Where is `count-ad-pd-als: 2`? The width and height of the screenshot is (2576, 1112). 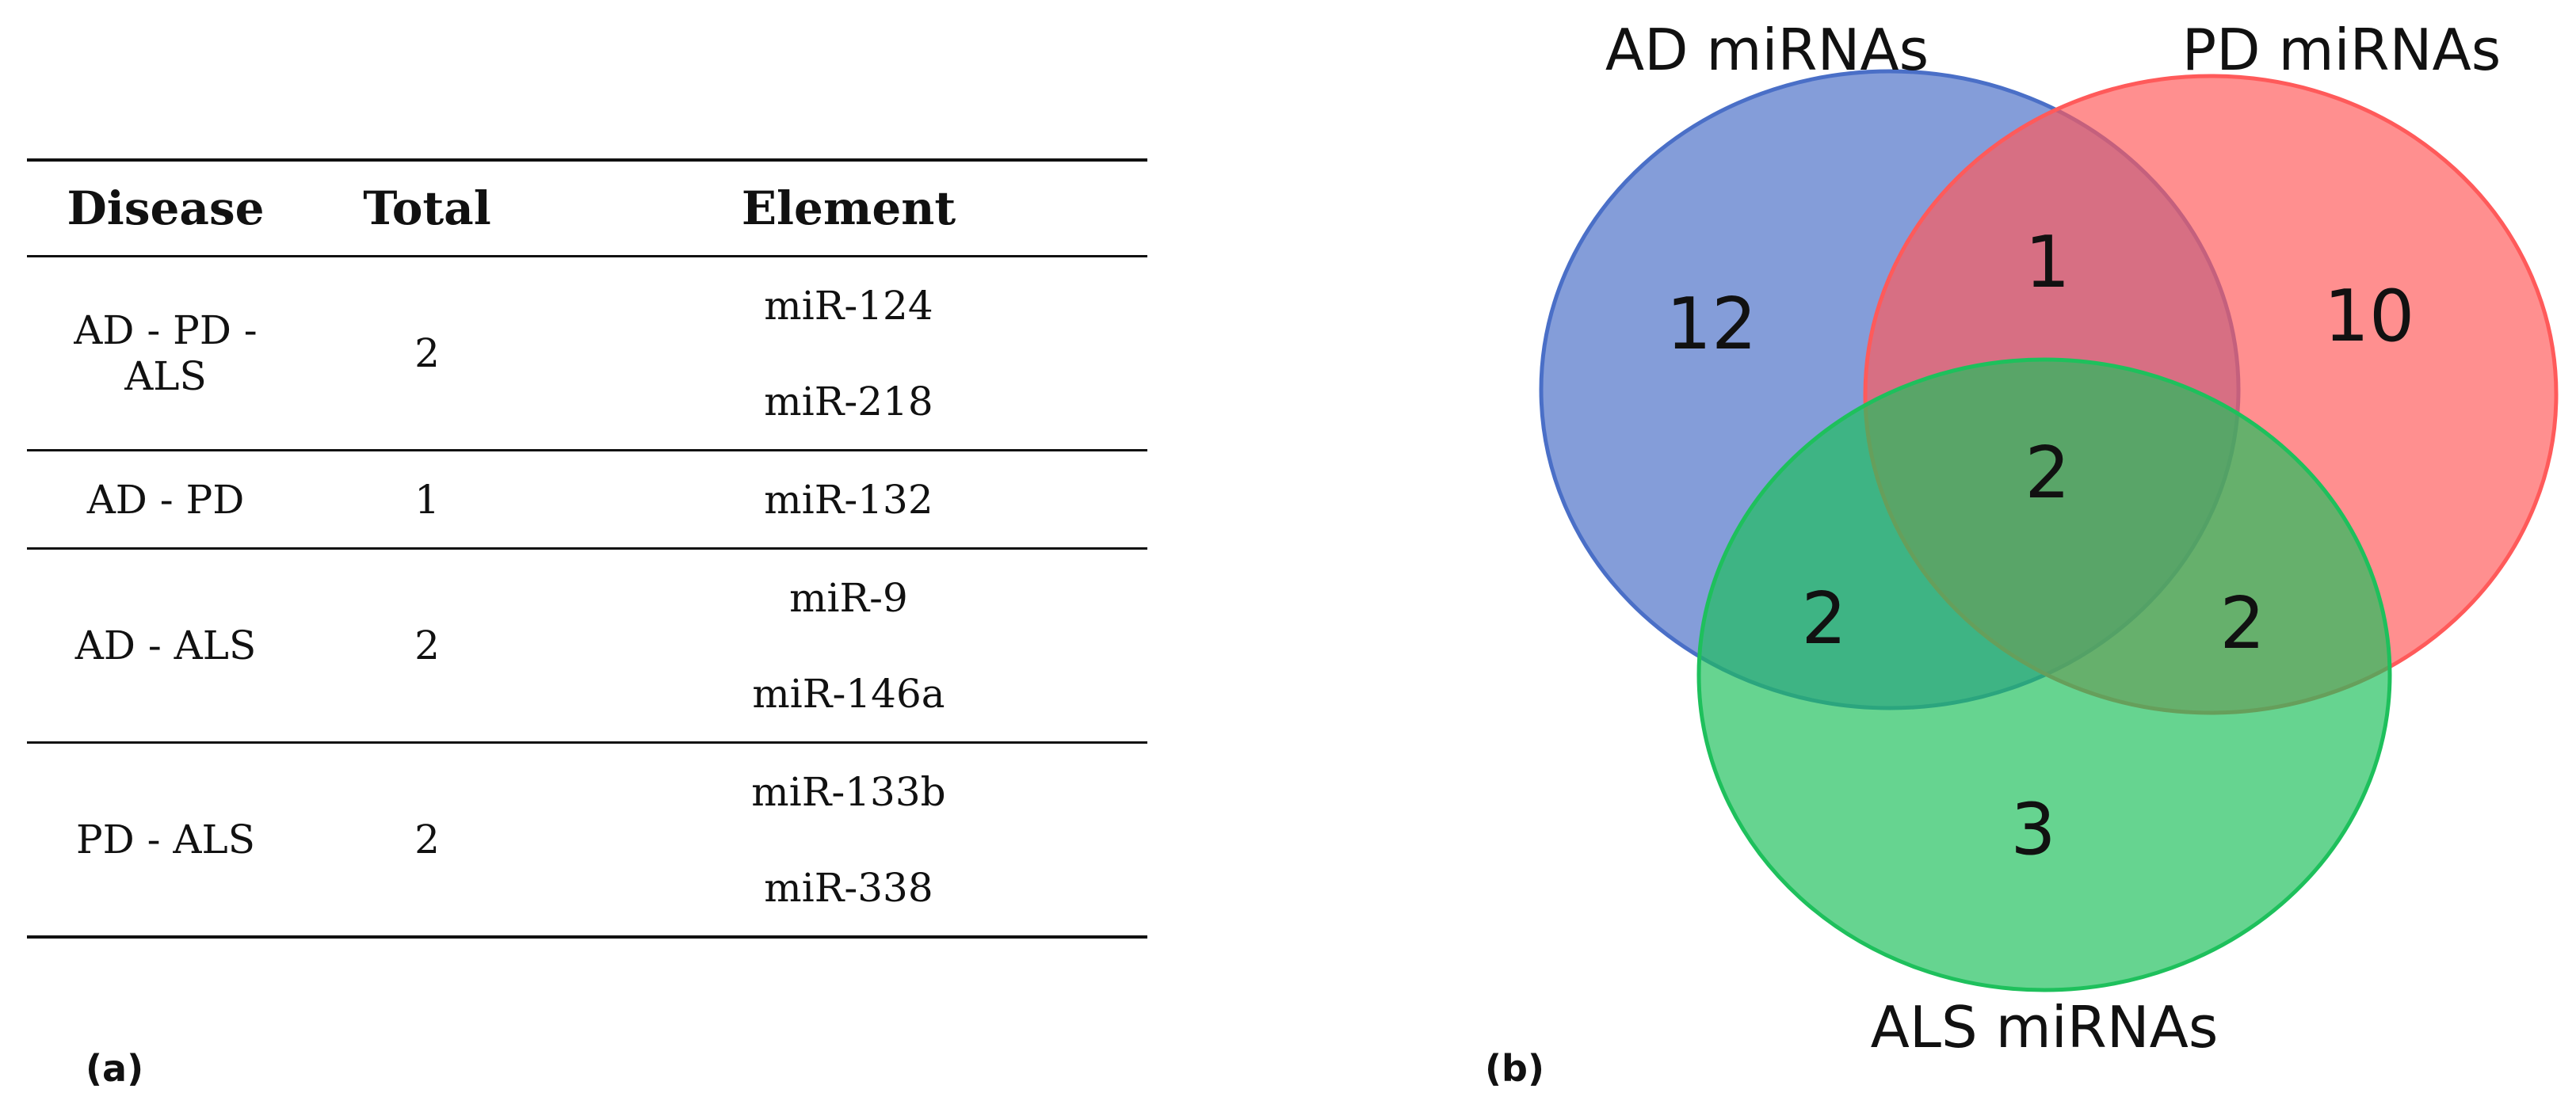 count-ad-pd-als: 2 is located at coordinates (2047, 473).